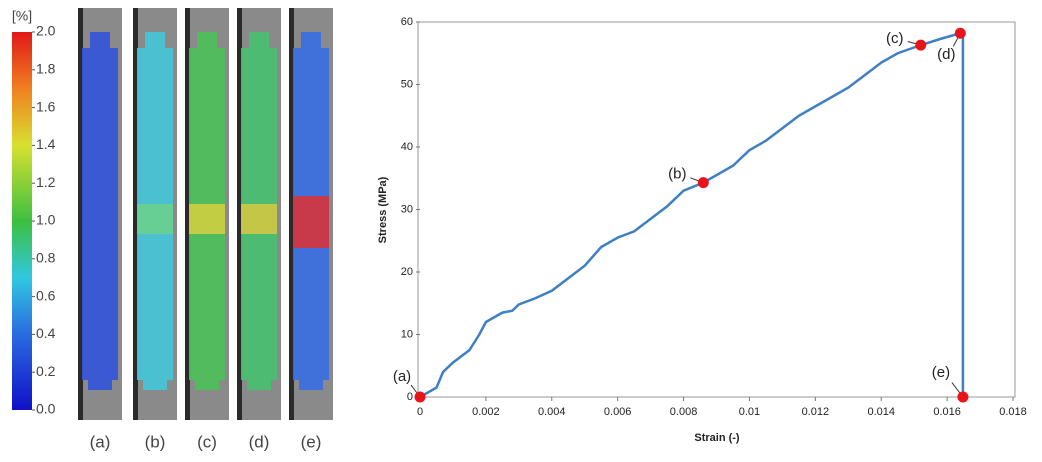  I want to click on panel-label: (b), so click(155, 441).